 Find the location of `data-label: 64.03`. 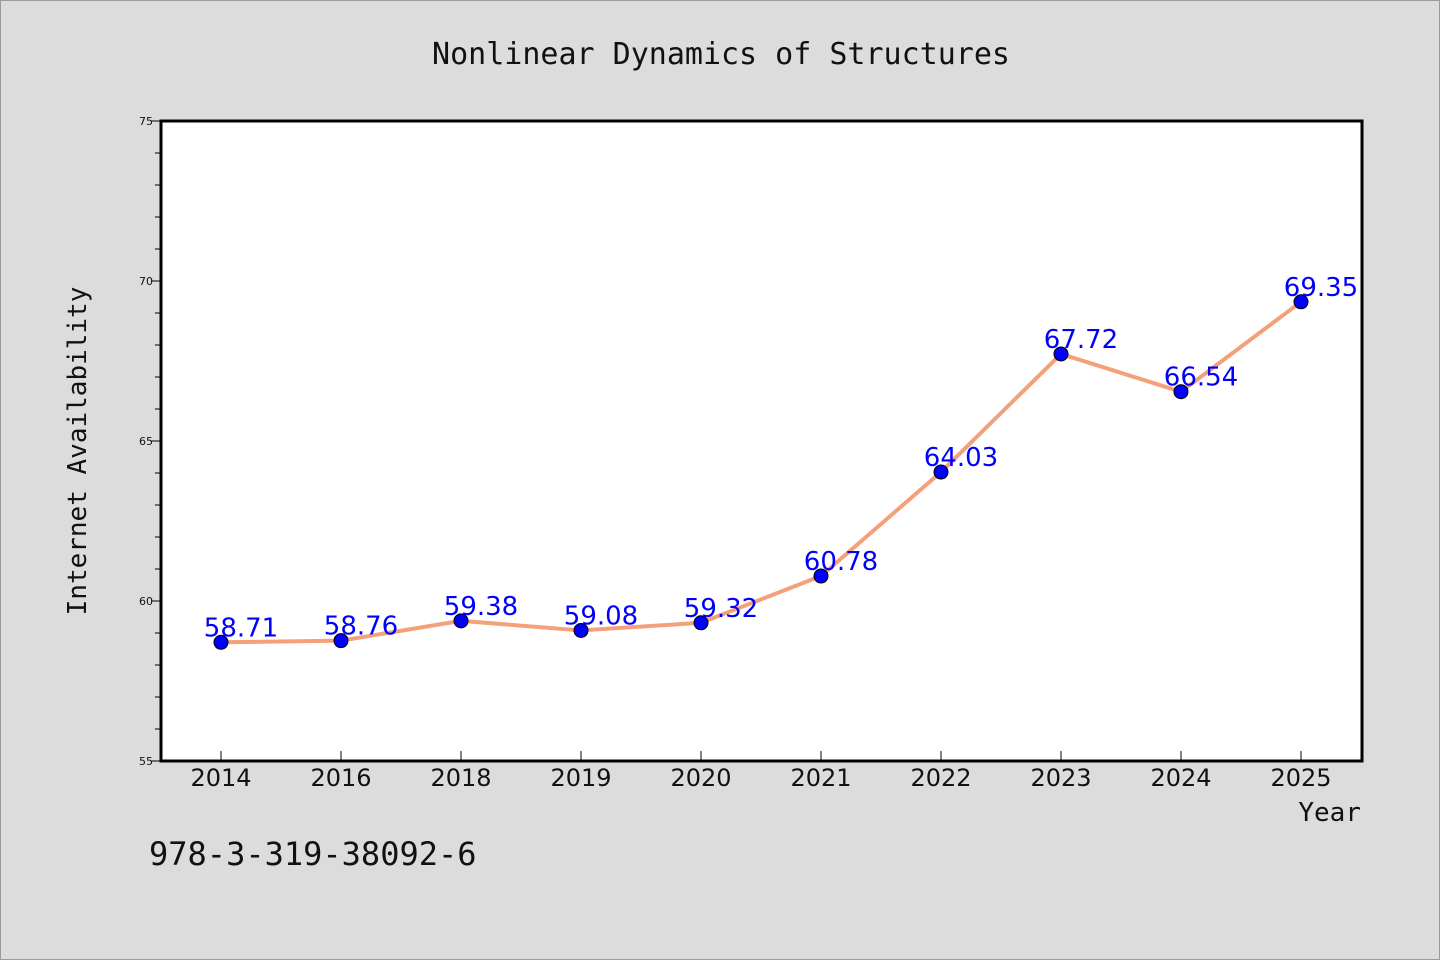

data-label: 64.03 is located at coordinates (961, 458).